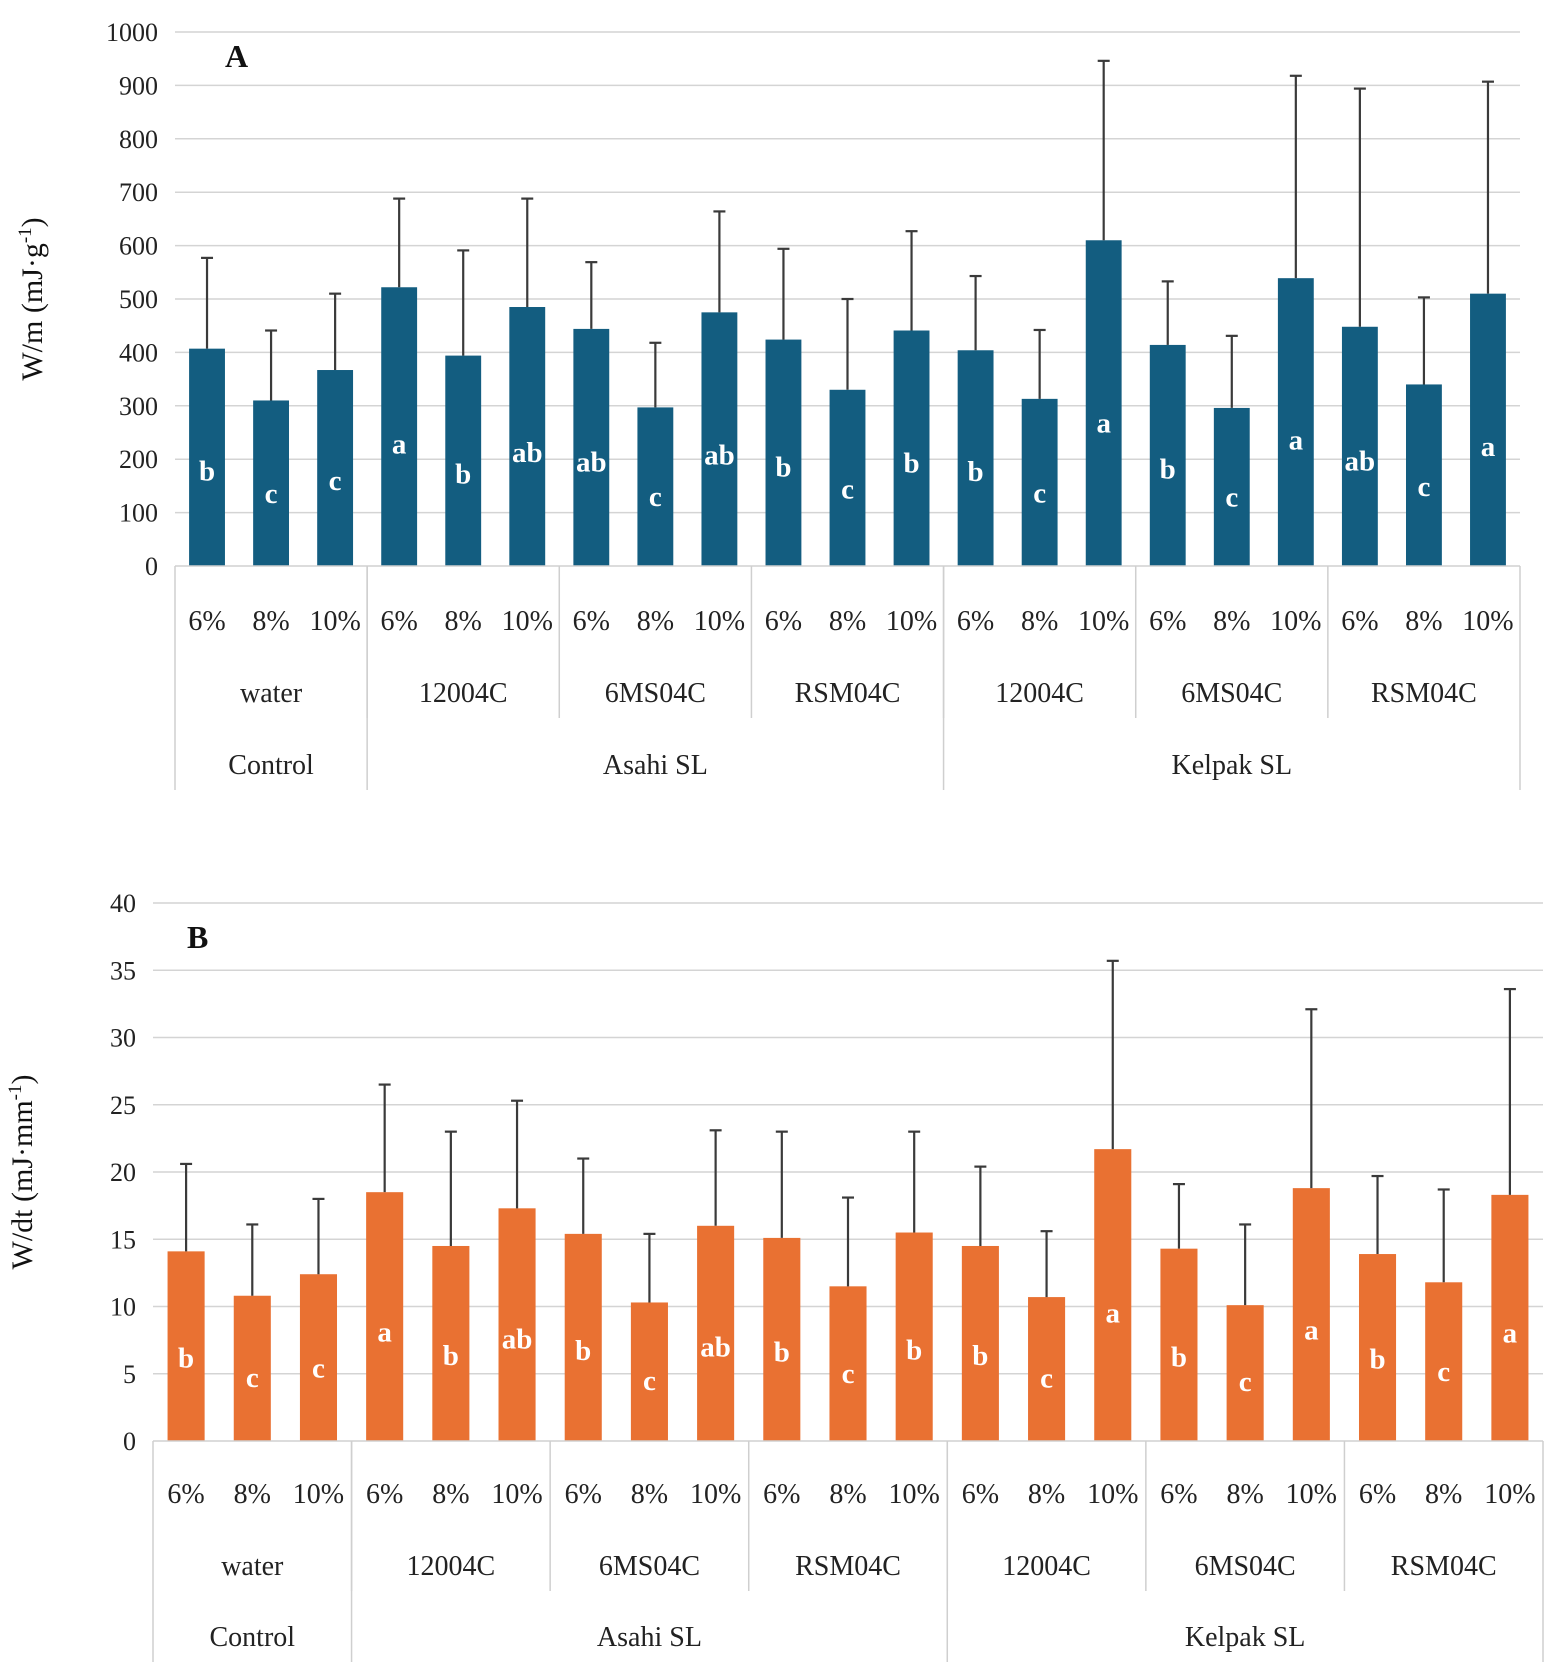 The height and width of the screenshot is (1670, 1563). What do you see at coordinates (138, 406) in the screenshot?
I see `panel-a-y-tick-label: 300` at bounding box center [138, 406].